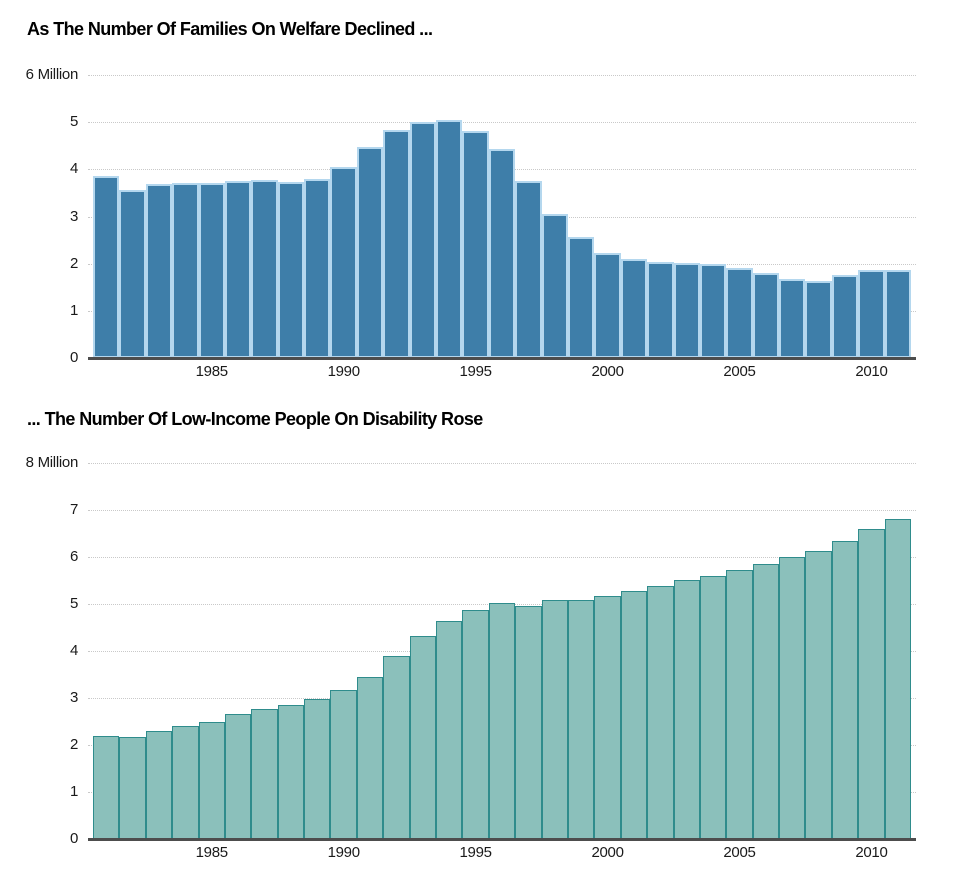 The height and width of the screenshot is (890, 959). What do you see at coordinates (607, 371) in the screenshot?
I see `x-axis-tick-label: 2000` at bounding box center [607, 371].